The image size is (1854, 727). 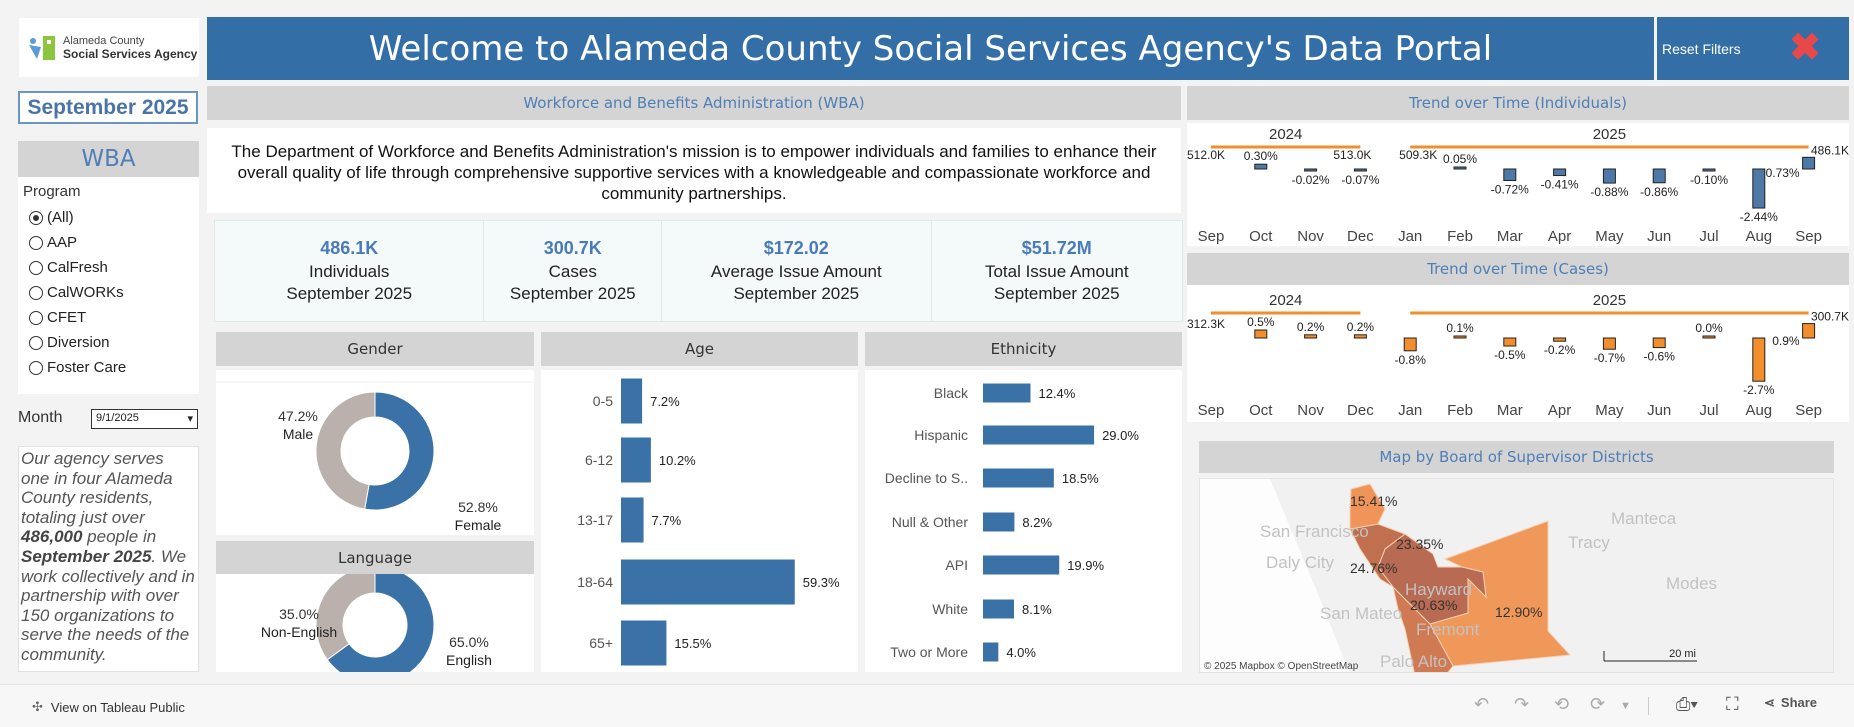 I want to click on fullscreen-icon: ⛶, so click(x=1732, y=704).